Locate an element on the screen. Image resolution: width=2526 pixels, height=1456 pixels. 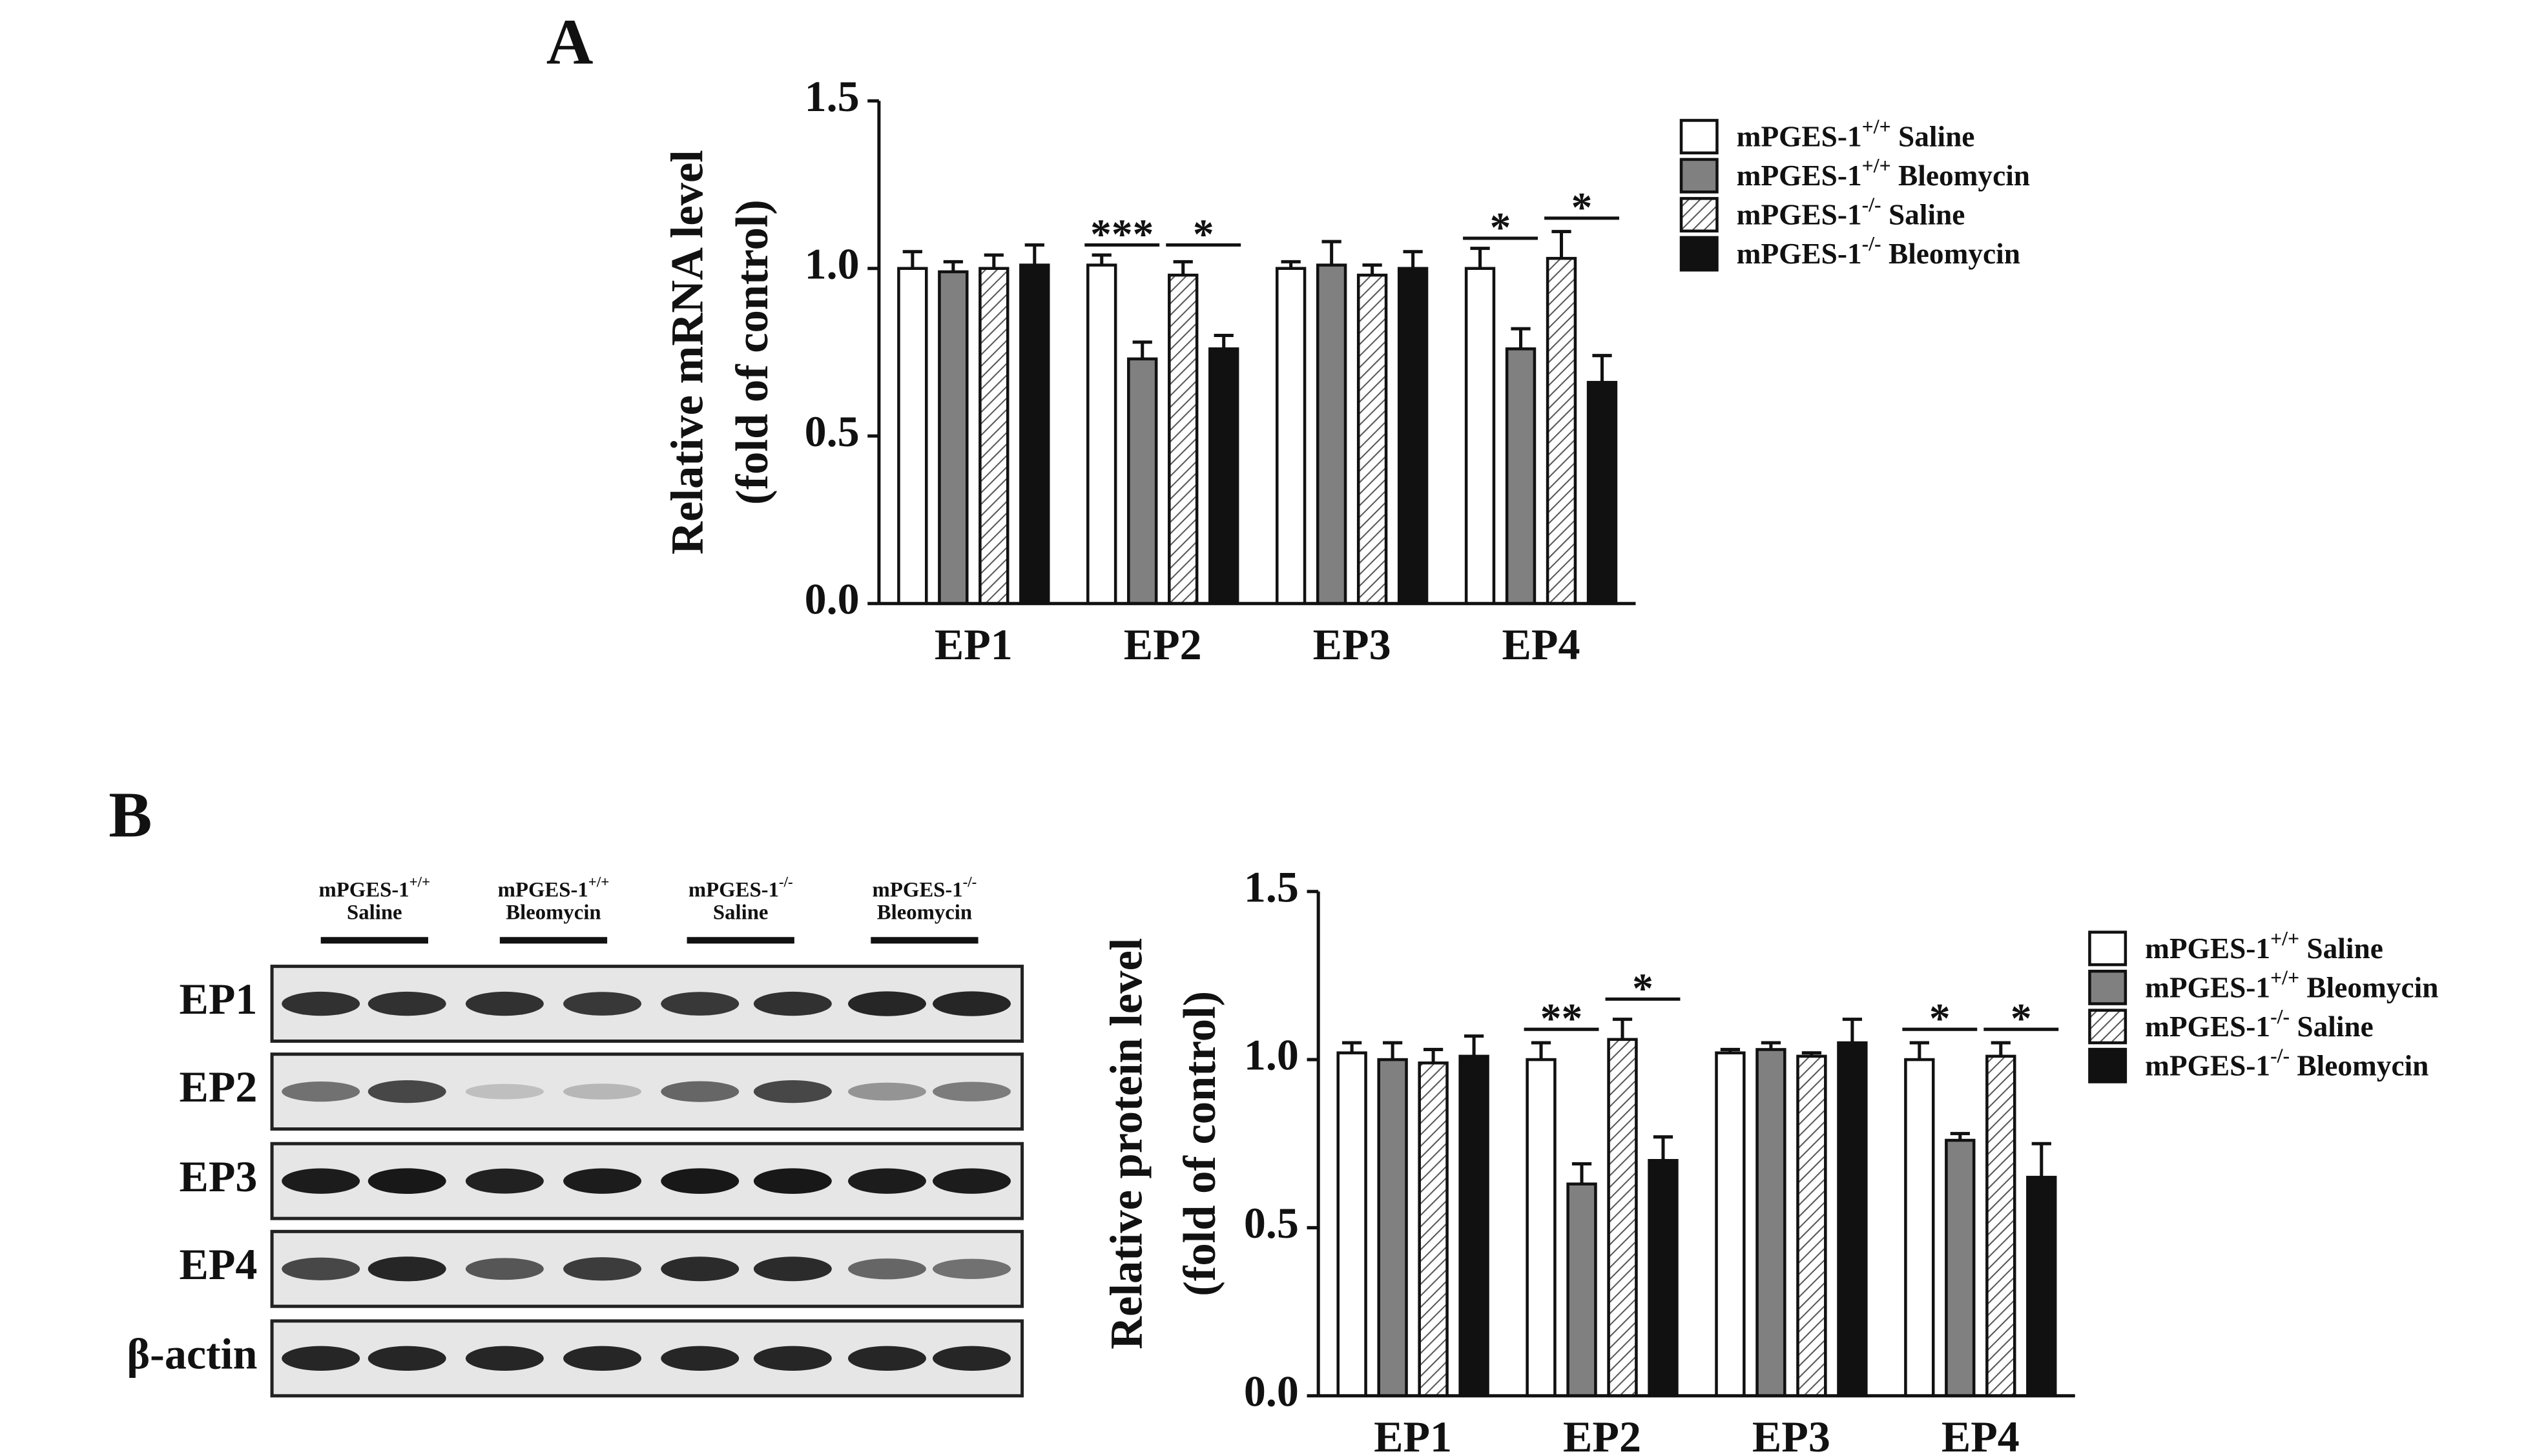
significance-label: *** is located at coordinates (1122, 234).